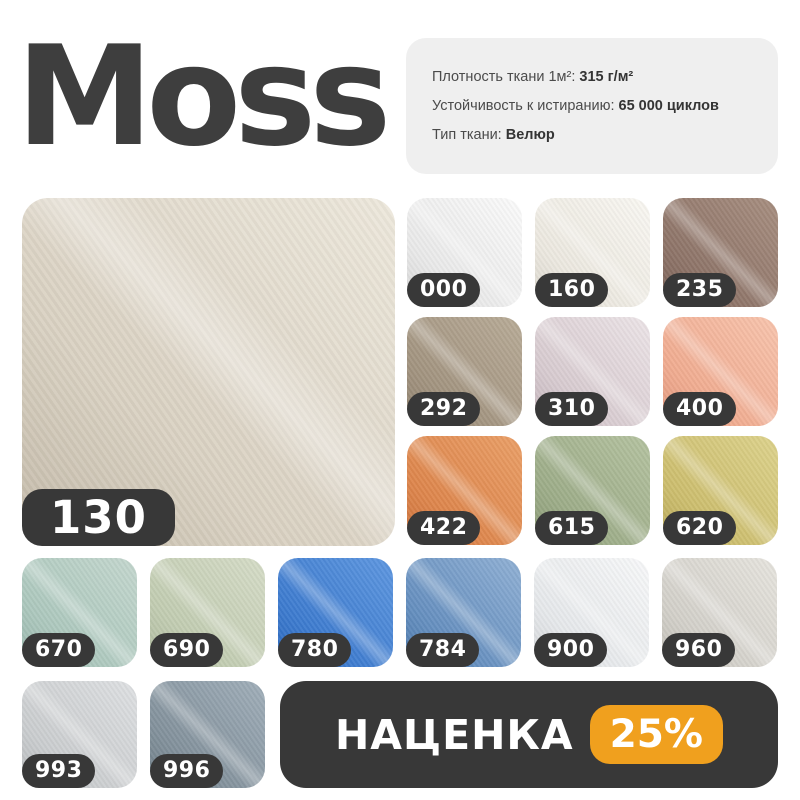 Image resolution: width=800 pixels, height=800 pixels. I want to click on fabric-swatch-960: 960, so click(719, 612).